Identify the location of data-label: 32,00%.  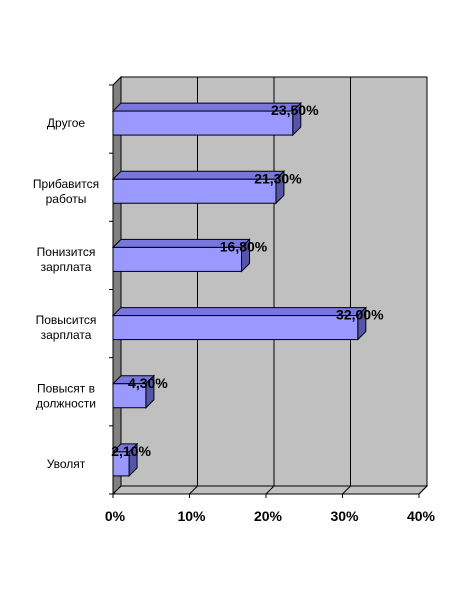
(360, 315).